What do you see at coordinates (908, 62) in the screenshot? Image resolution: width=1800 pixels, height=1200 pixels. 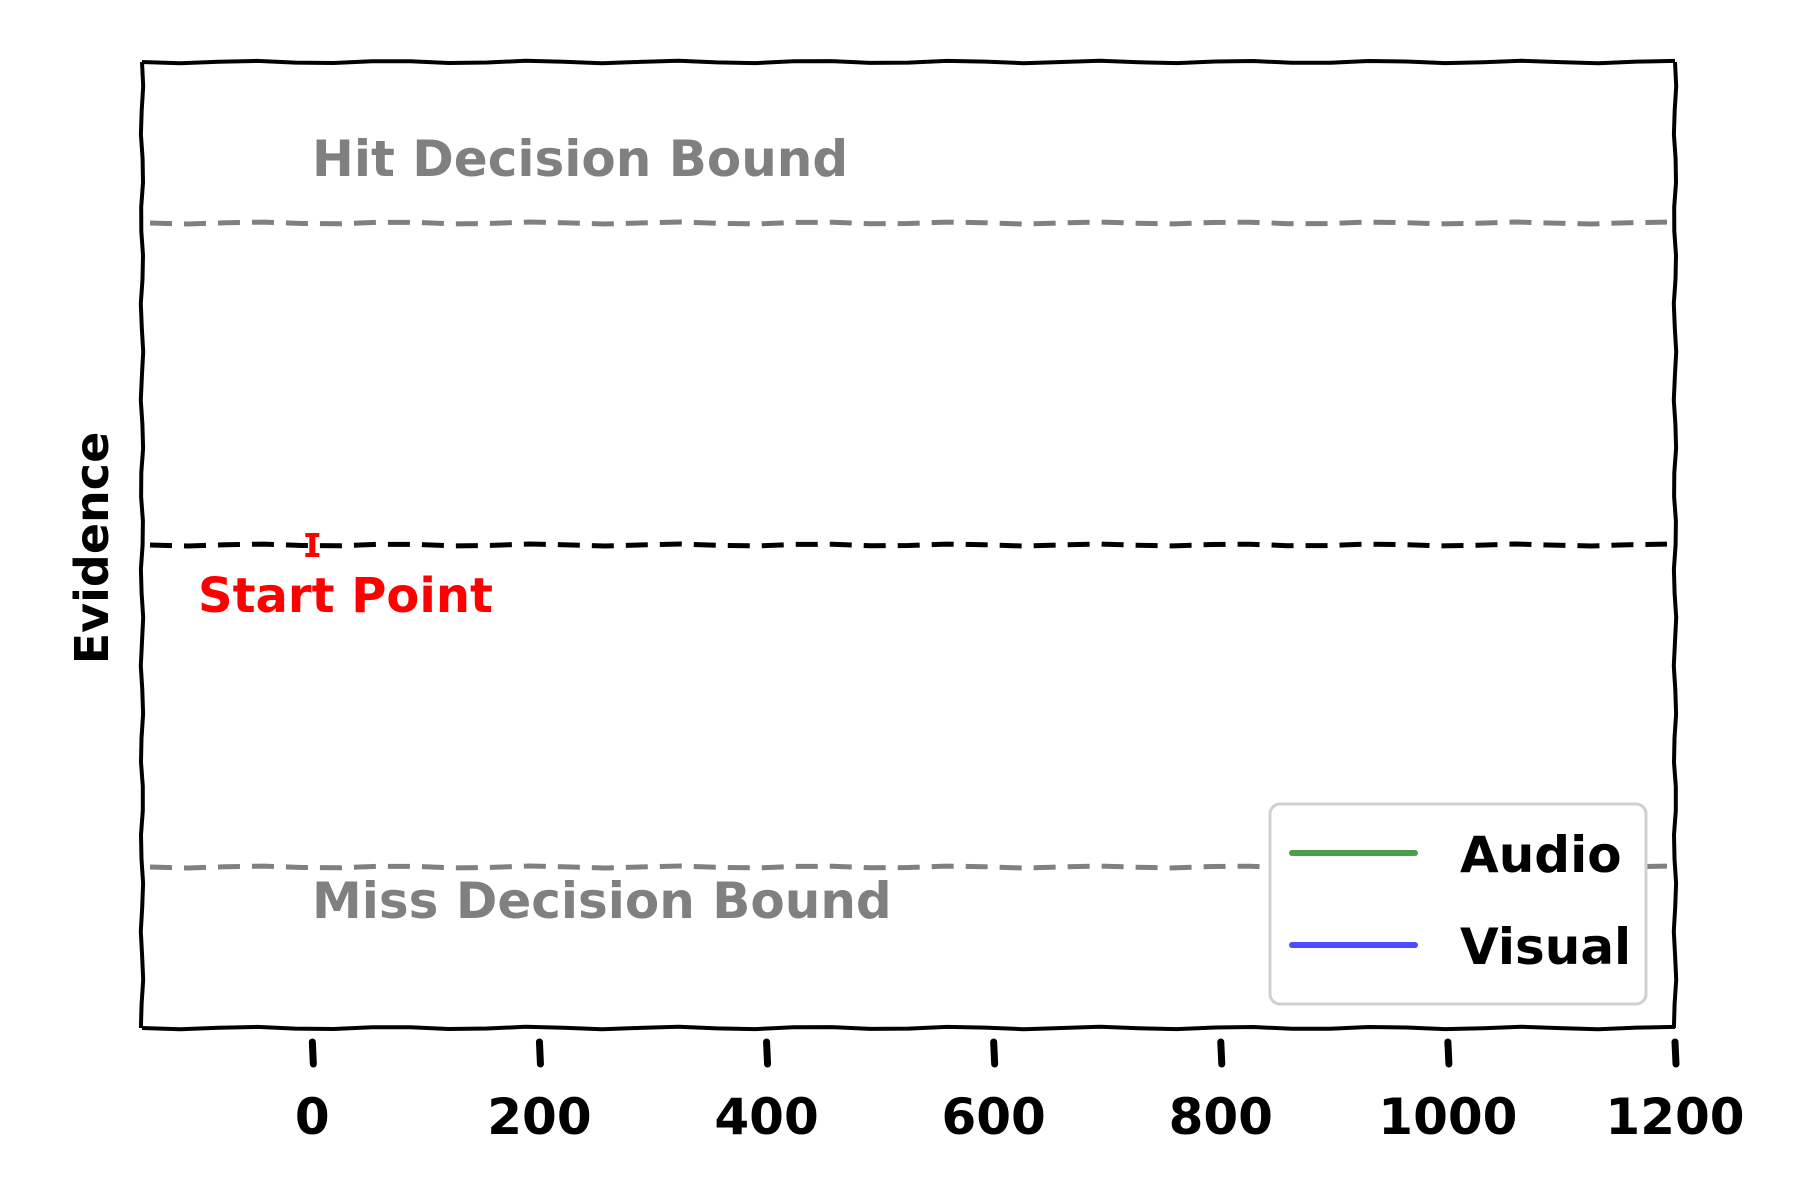 I see `axis-top` at bounding box center [908, 62].